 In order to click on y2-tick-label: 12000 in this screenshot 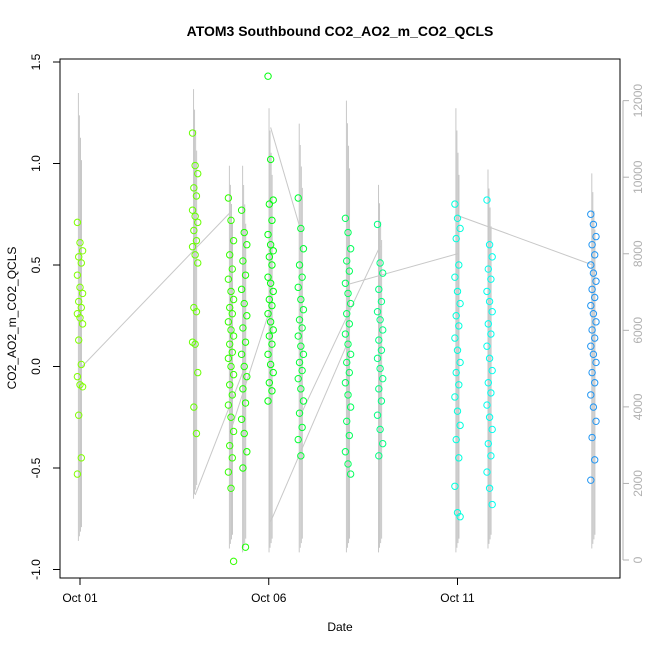, I will do `click(638, 101)`.